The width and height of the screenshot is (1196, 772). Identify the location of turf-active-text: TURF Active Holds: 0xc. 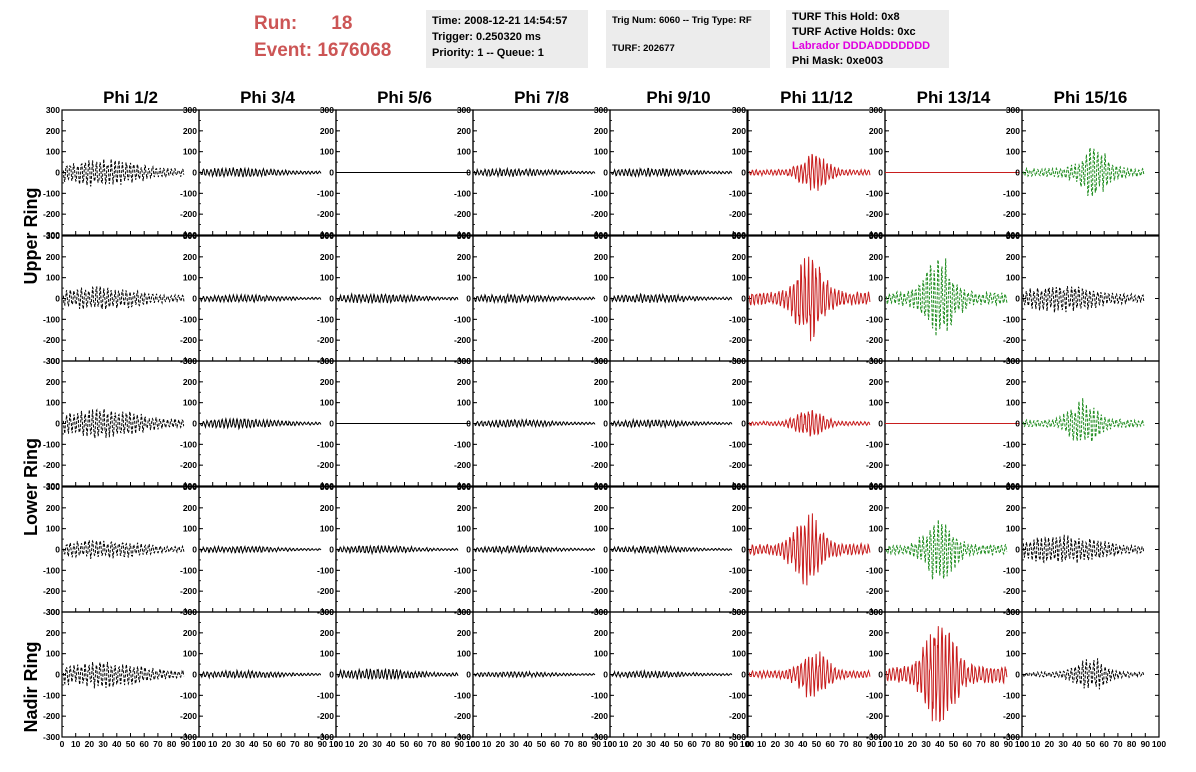
(854, 31).